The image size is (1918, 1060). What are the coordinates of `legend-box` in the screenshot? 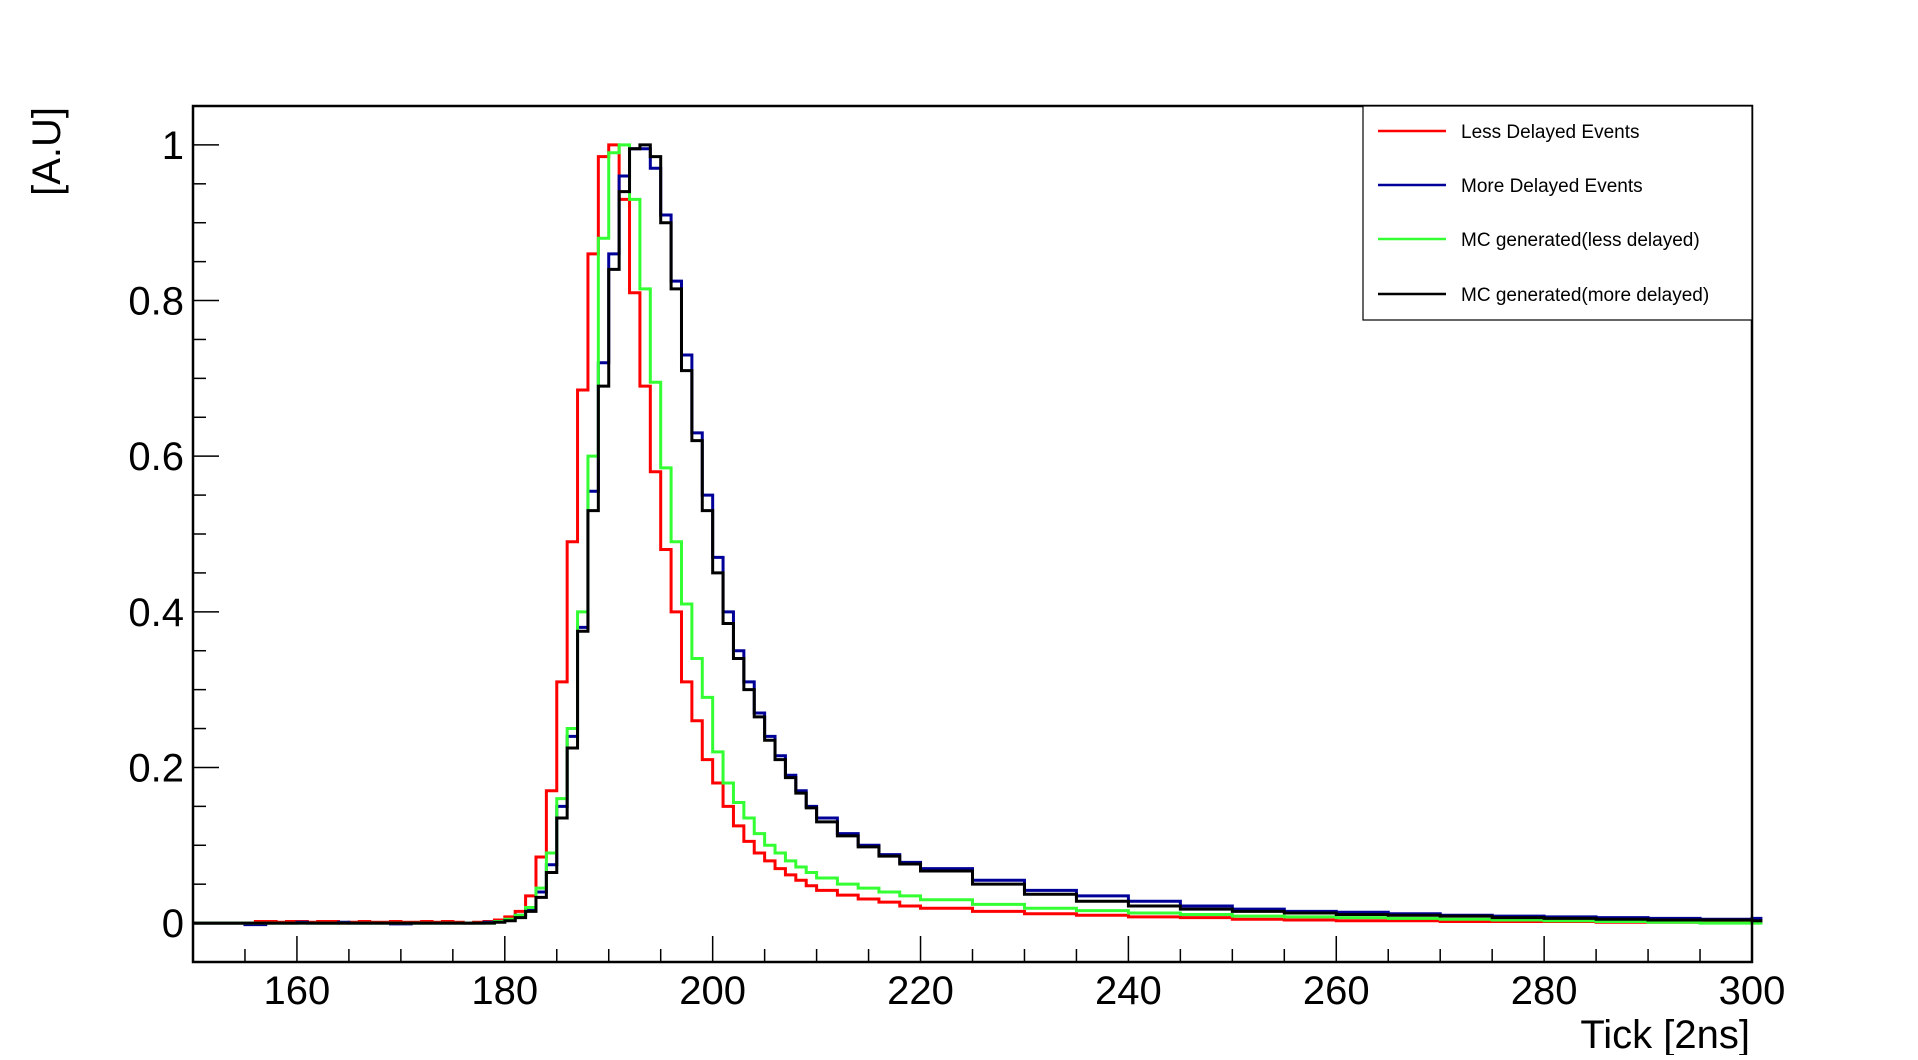 It's located at (1557, 213).